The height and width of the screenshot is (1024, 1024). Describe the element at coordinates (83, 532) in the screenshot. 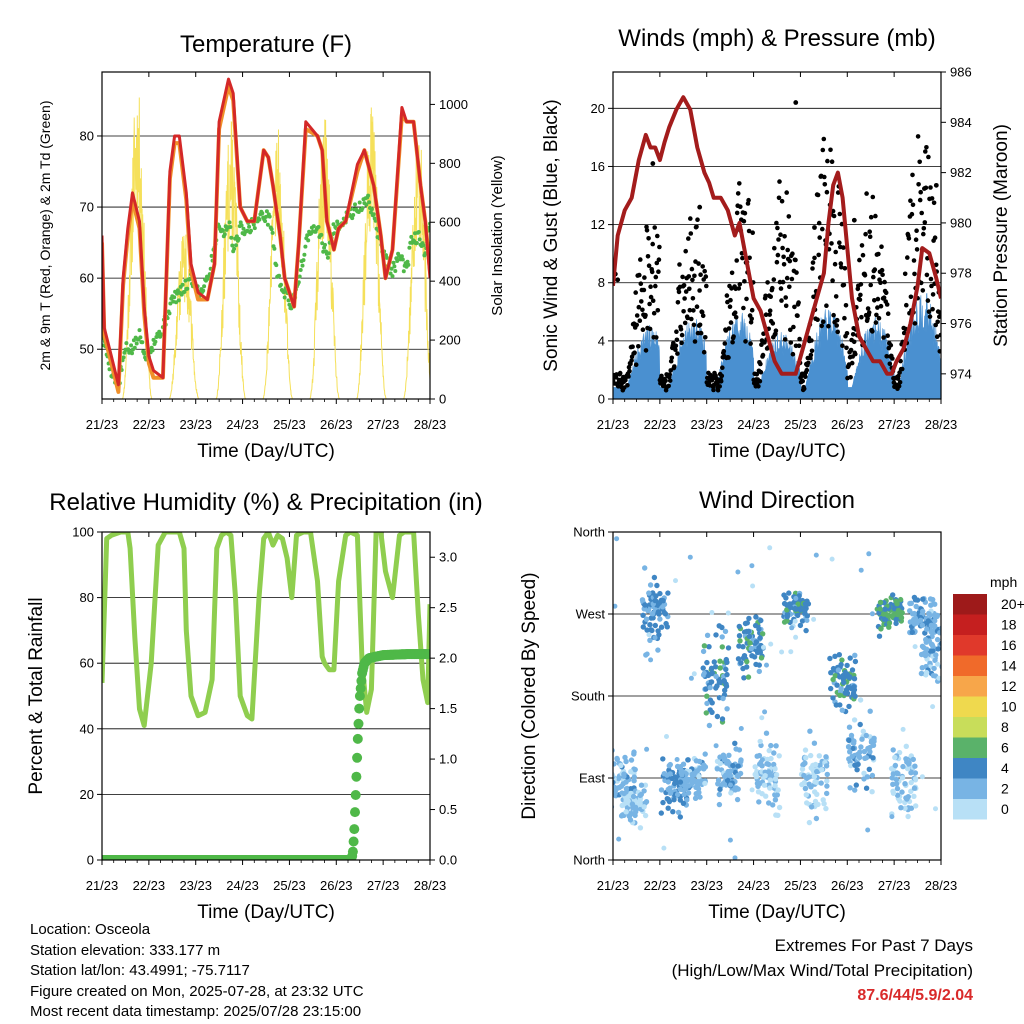

I see `y-tick-label: 100` at that location.